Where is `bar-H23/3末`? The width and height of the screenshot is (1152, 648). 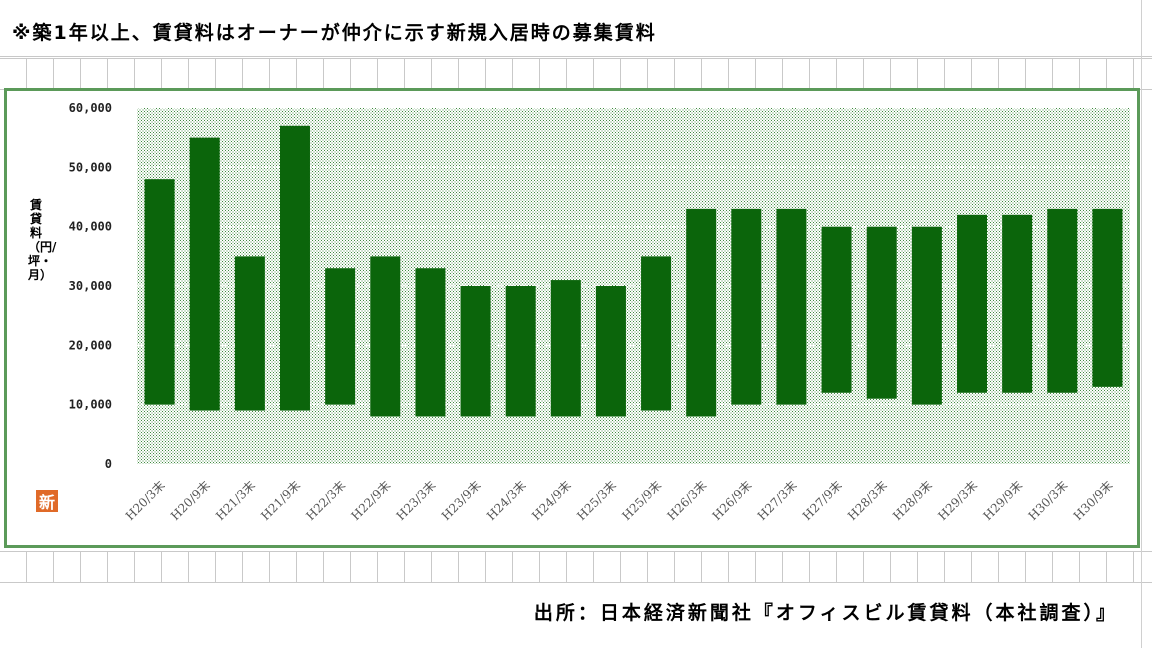
bar-H23/3末 is located at coordinates (430, 342).